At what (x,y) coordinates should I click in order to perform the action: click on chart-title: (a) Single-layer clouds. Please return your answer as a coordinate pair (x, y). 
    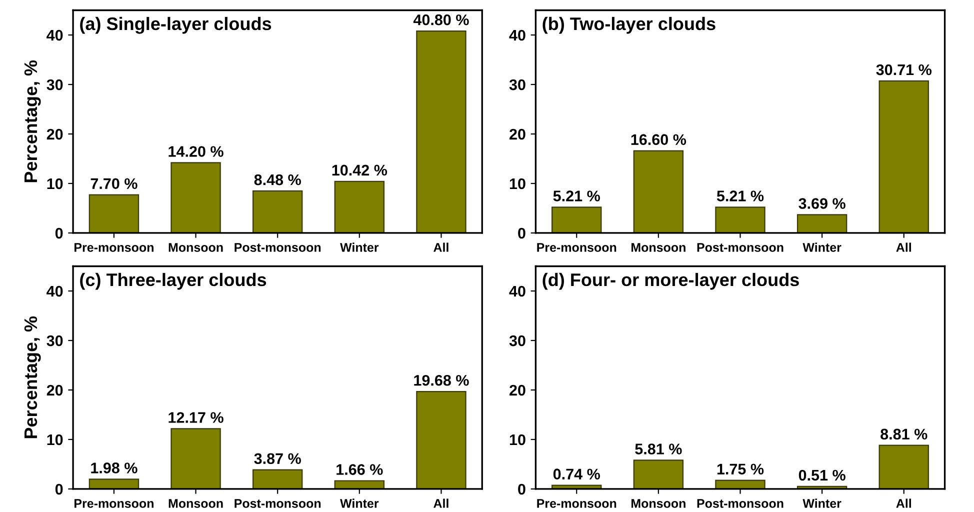
    Looking at the image, I should click on (176, 25).